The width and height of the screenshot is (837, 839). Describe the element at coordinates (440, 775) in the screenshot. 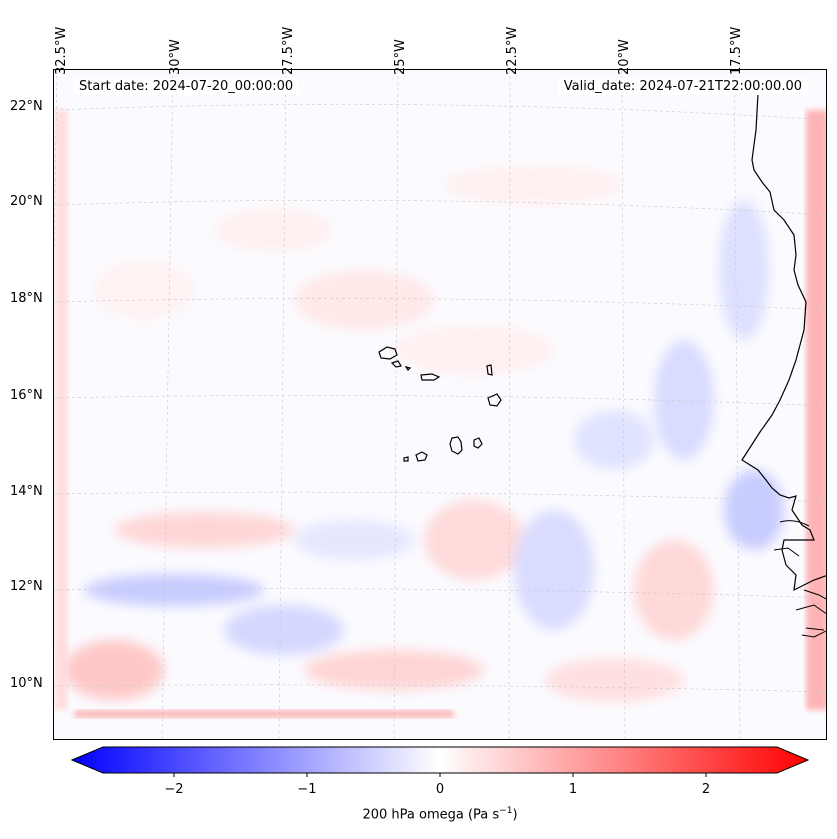

I see `colorbar-tick-marks` at that location.